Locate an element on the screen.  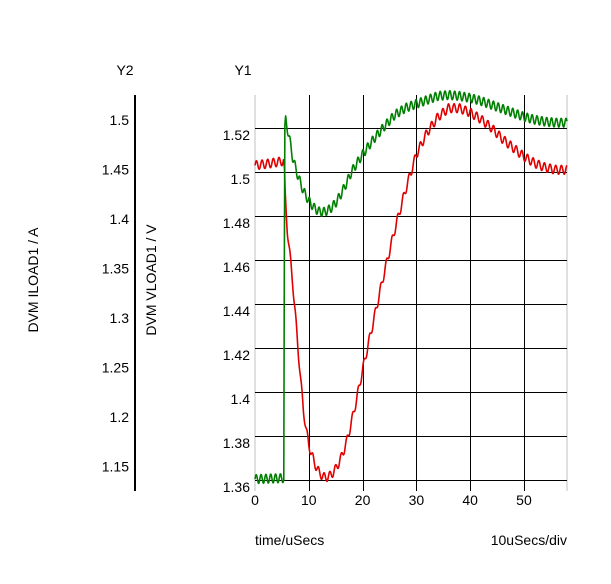
x-tick-label: 10 is located at coordinates (309, 500).